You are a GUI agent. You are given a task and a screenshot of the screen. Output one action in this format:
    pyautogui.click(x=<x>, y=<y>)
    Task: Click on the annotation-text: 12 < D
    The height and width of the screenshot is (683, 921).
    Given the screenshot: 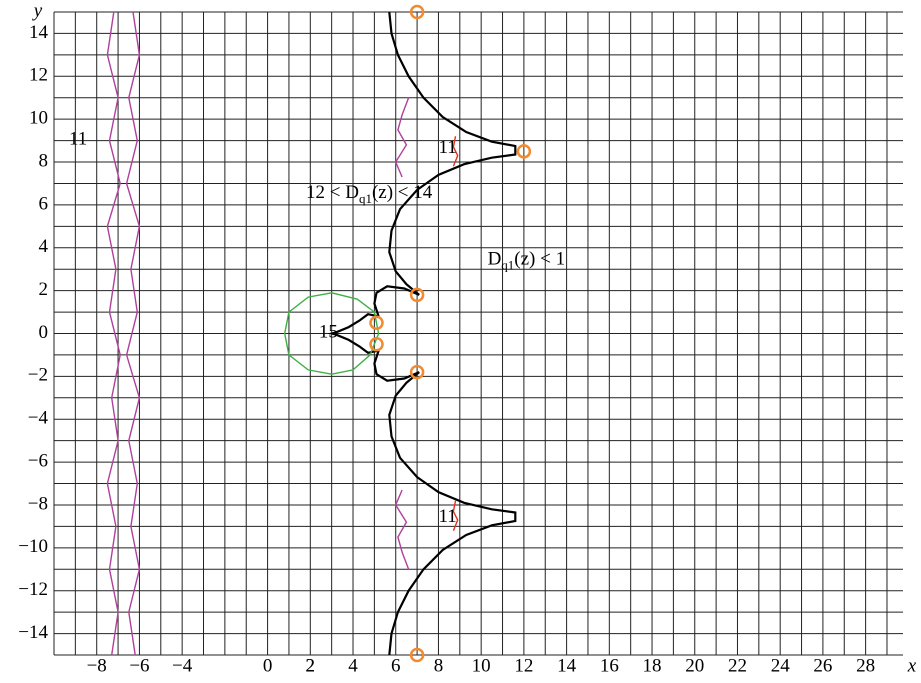 What is the action you would take?
    pyautogui.click(x=332, y=193)
    